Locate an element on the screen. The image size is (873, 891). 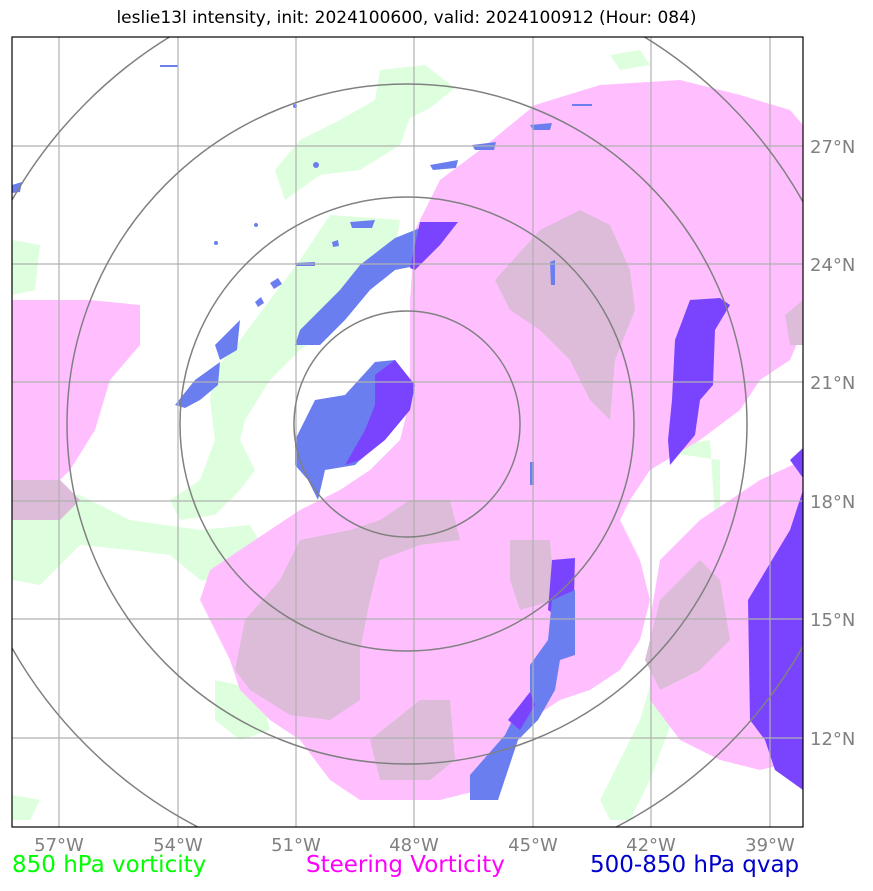
latitude-tick-label: 21°N is located at coordinates (832, 383).